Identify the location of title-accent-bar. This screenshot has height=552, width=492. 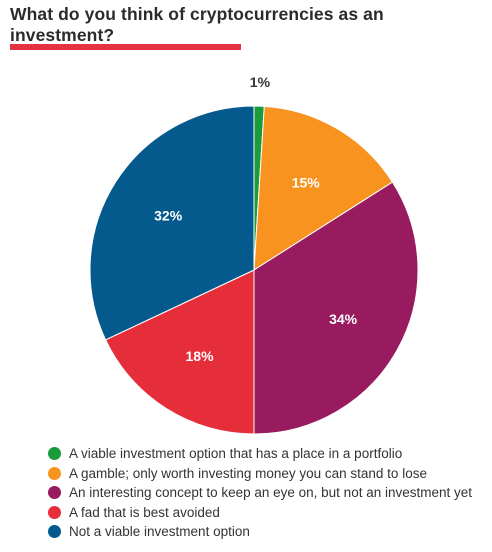
(125, 47).